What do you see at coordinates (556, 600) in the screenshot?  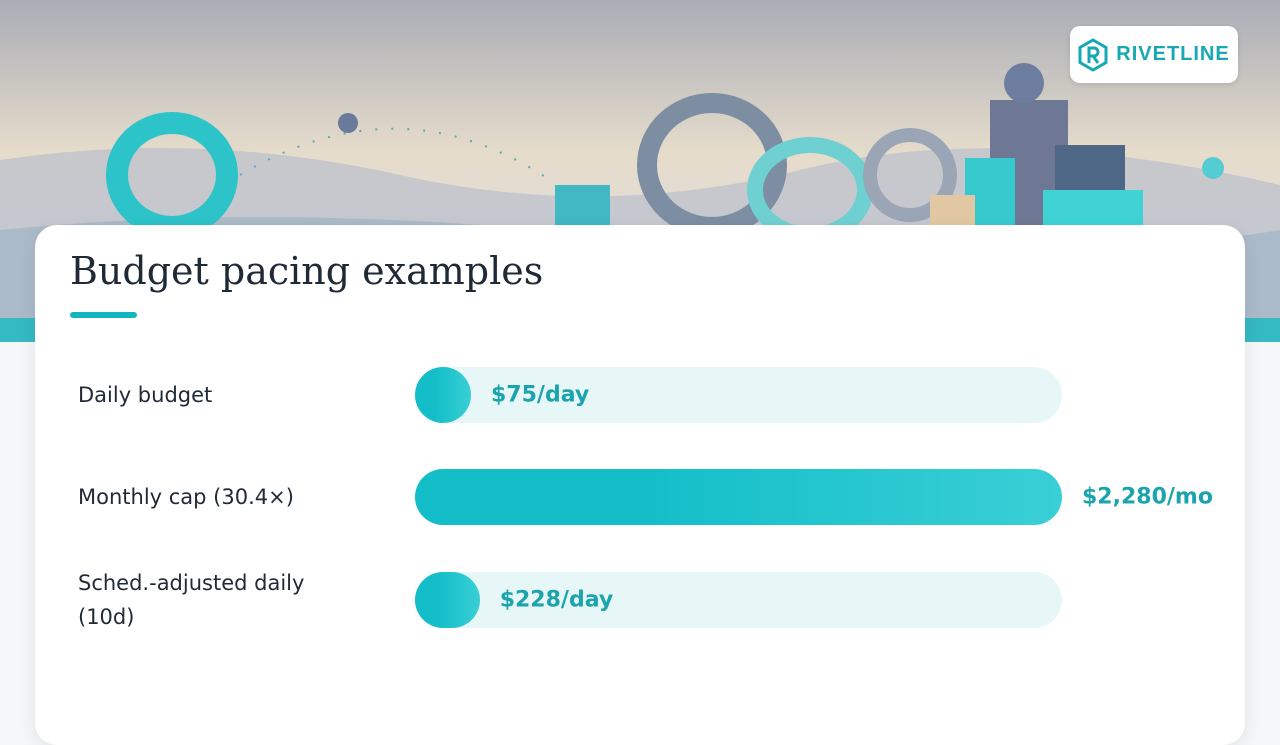 I see `value-label: $228/day` at bounding box center [556, 600].